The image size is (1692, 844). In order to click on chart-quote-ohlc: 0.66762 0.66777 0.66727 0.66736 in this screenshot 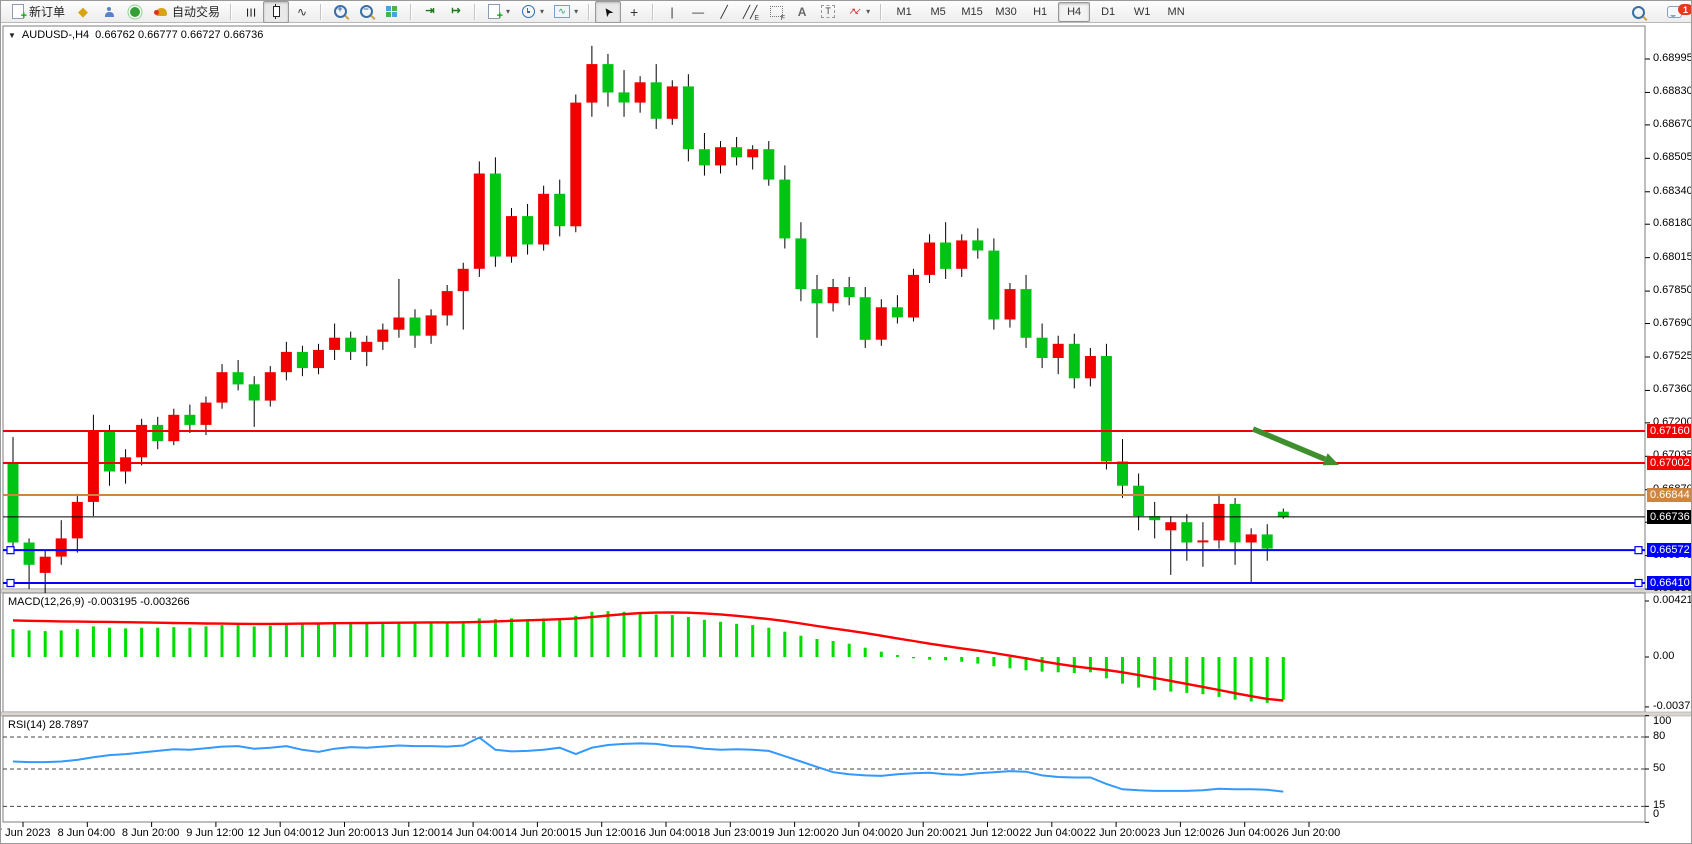, I will do `click(179, 35)`.